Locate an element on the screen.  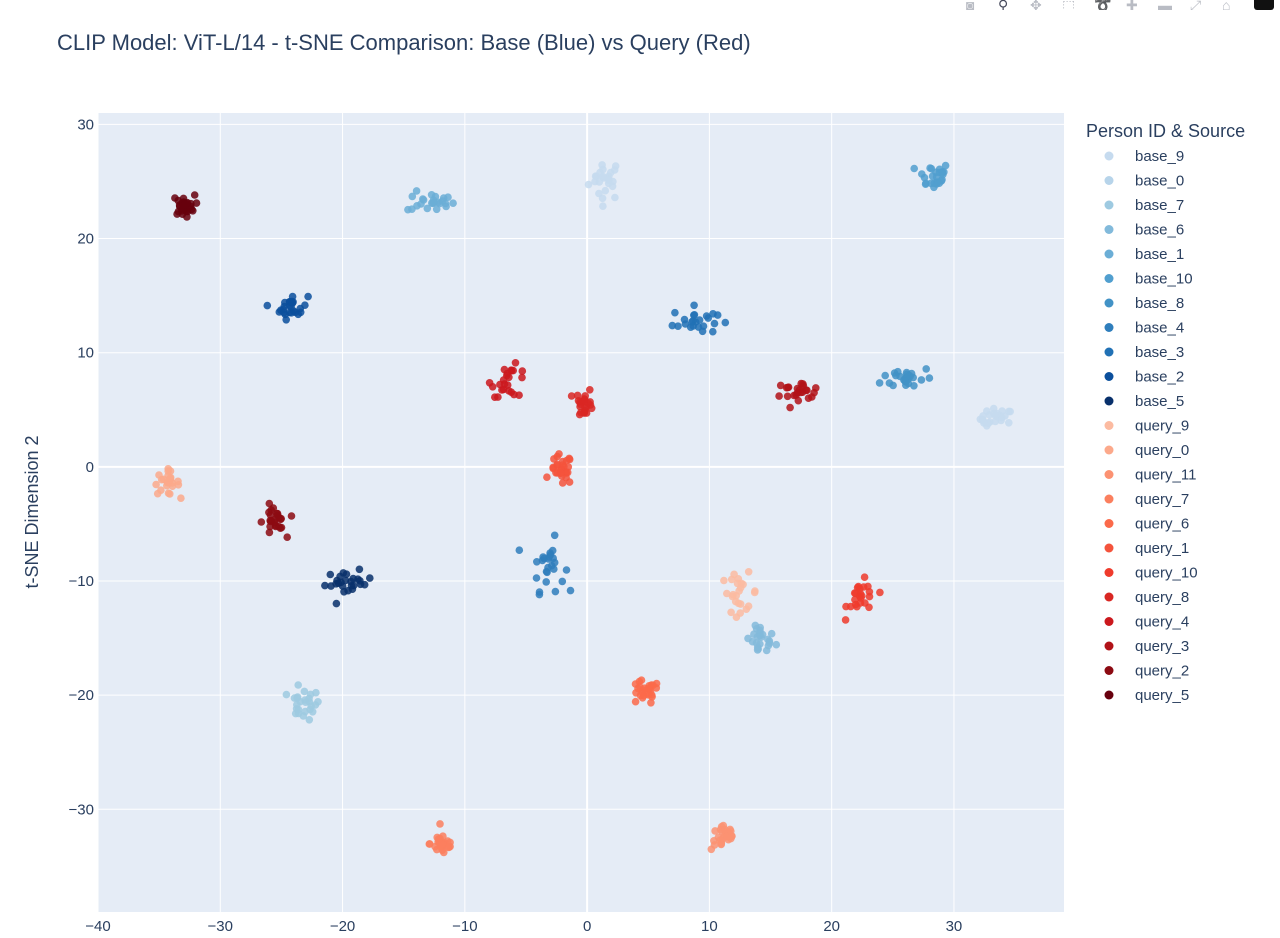
legend-item-base_6: base_6 is located at coordinates (1144, 230).